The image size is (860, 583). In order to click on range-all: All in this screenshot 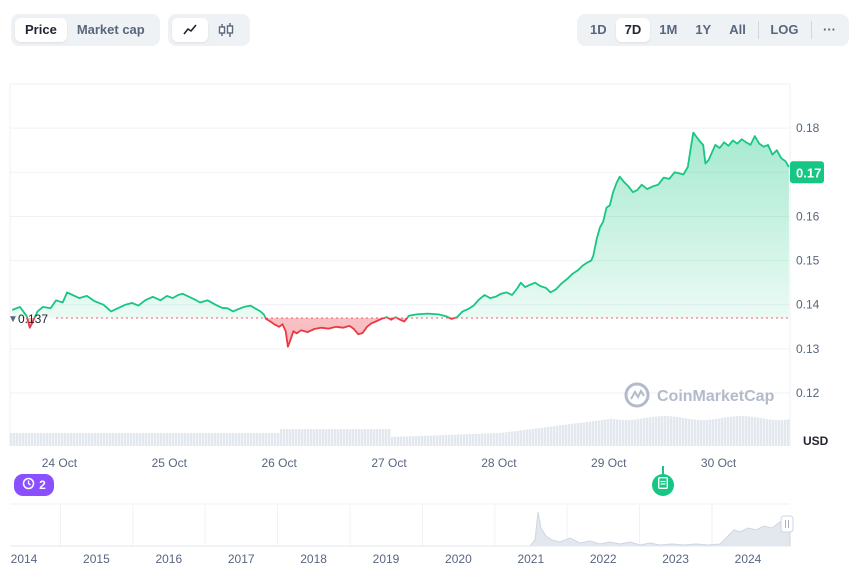, I will do `click(737, 29)`.